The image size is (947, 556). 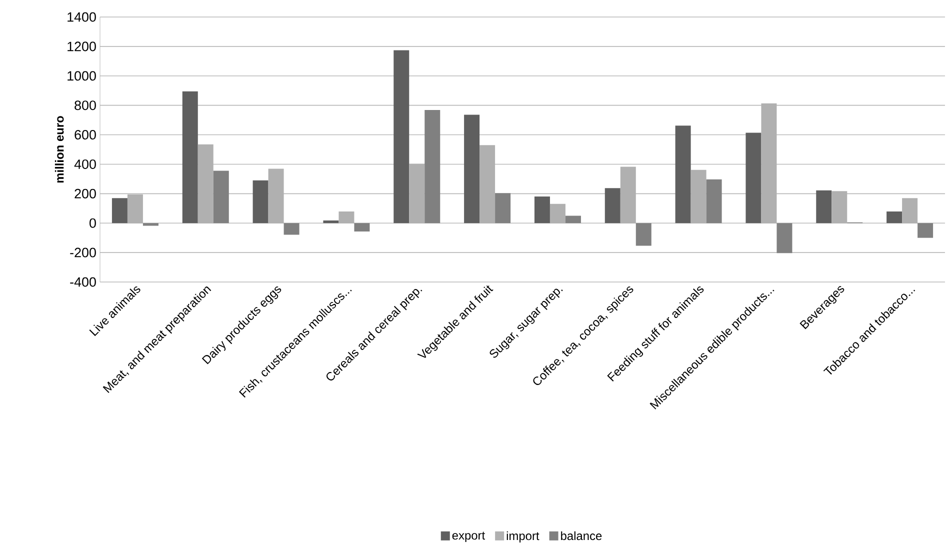 What do you see at coordinates (85, 105) in the screenshot?
I see `y-tick-label: 800` at bounding box center [85, 105].